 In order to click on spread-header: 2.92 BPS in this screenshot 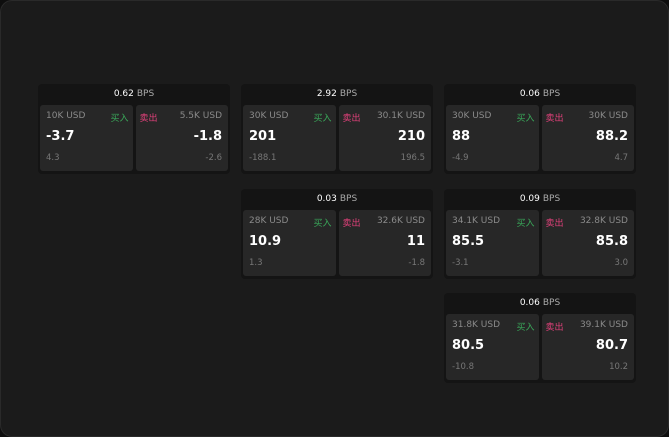, I will do `click(337, 94)`.